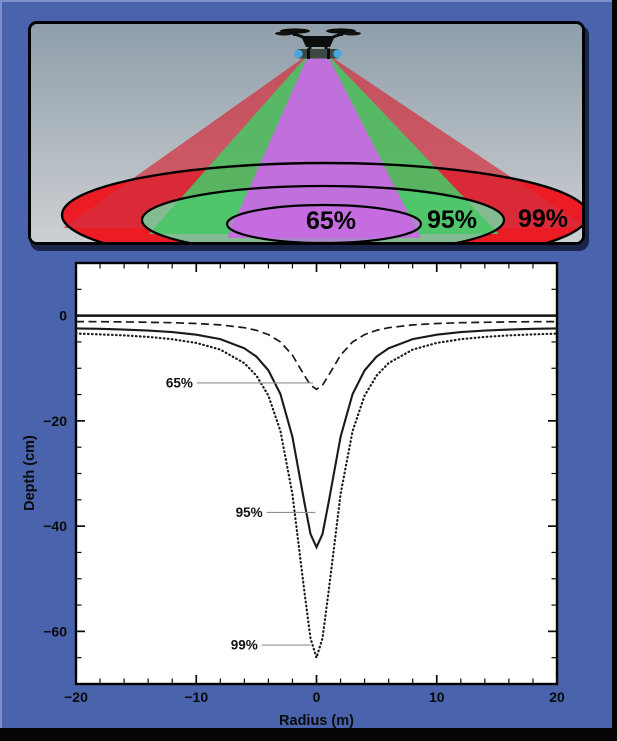 Image resolution: width=617 pixels, height=741 pixels. I want to click on y-tick-label: −60, so click(55, 631).